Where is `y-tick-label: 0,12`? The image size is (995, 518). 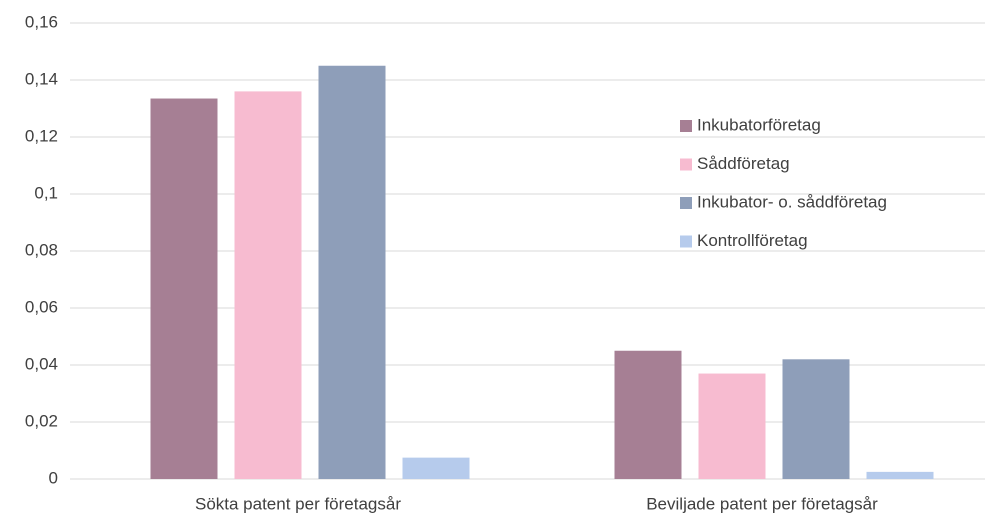 y-tick-label: 0,12 is located at coordinates (41, 135).